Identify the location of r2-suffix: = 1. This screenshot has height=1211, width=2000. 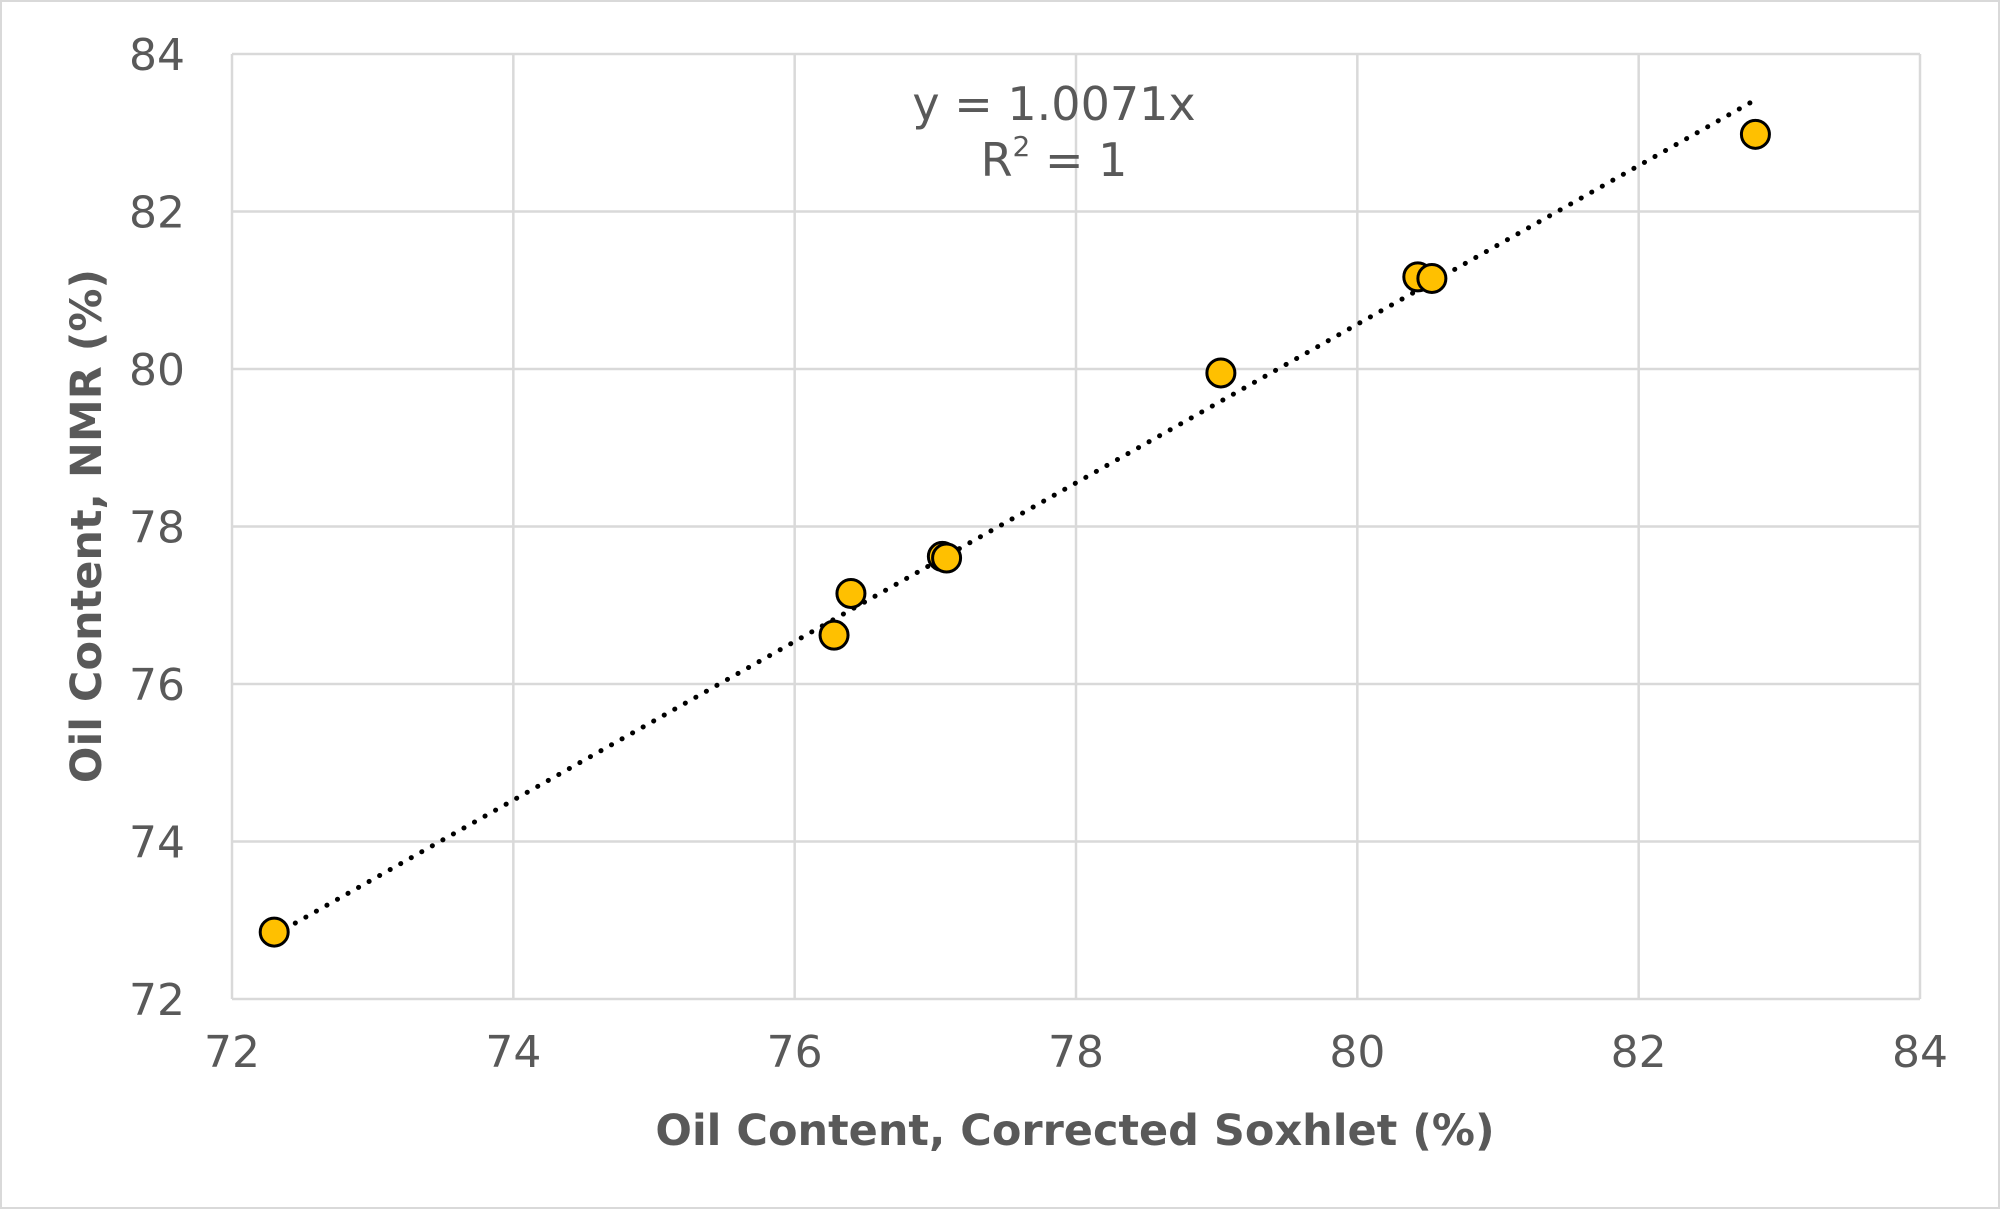
(1078, 160).